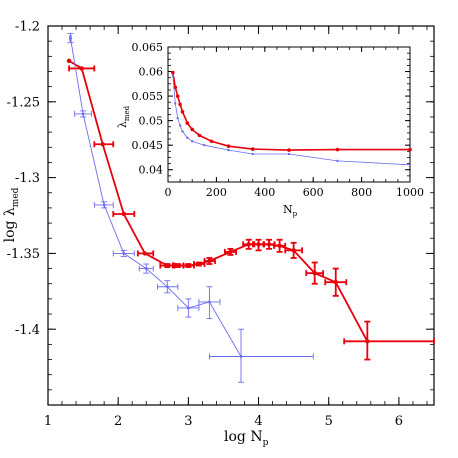 The width and height of the screenshot is (458, 458). I want to click on inset-x-tick-label: 600, so click(313, 192).